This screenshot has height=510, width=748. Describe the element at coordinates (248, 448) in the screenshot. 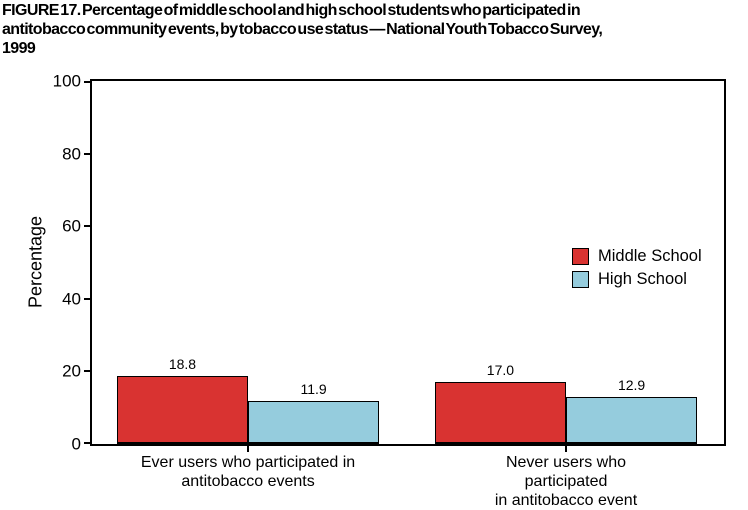

I see `x-tick-mark-group1` at that location.